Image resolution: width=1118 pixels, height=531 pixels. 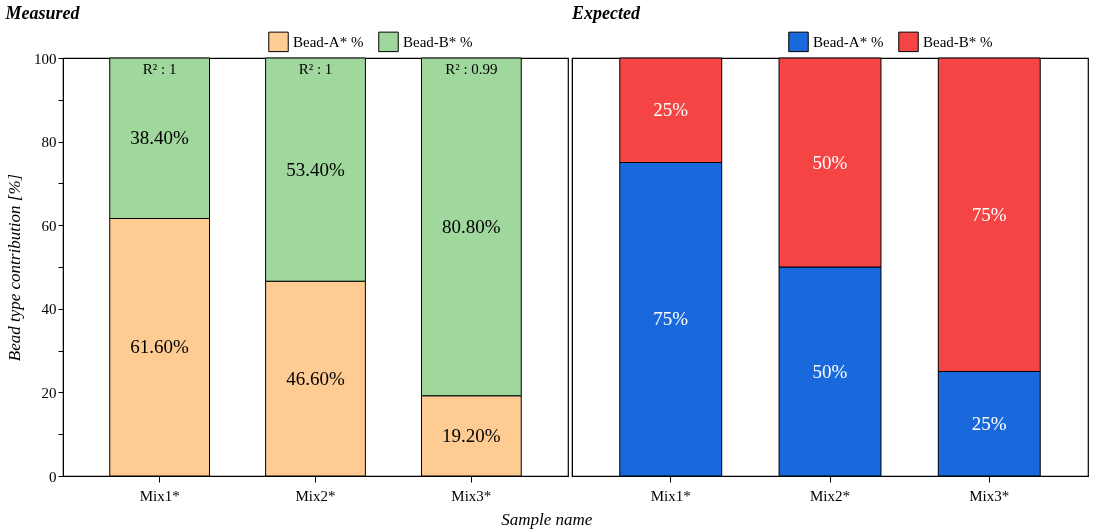 I want to click on chart-title: Measured, so click(x=42, y=13).